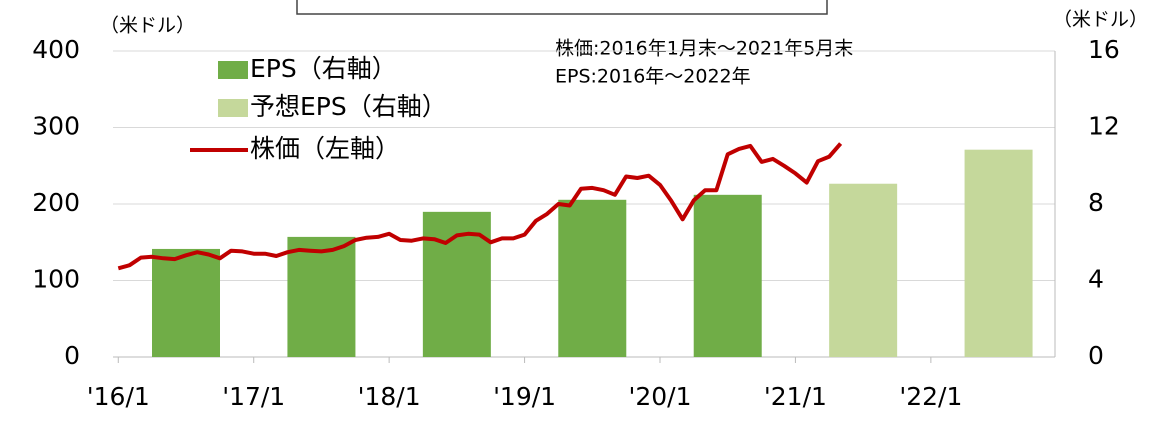 The image size is (1159, 422). What do you see at coordinates (118, 396) in the screenshot?
I see `x-tick-label: '16/1` at bounding box center [118, 396].